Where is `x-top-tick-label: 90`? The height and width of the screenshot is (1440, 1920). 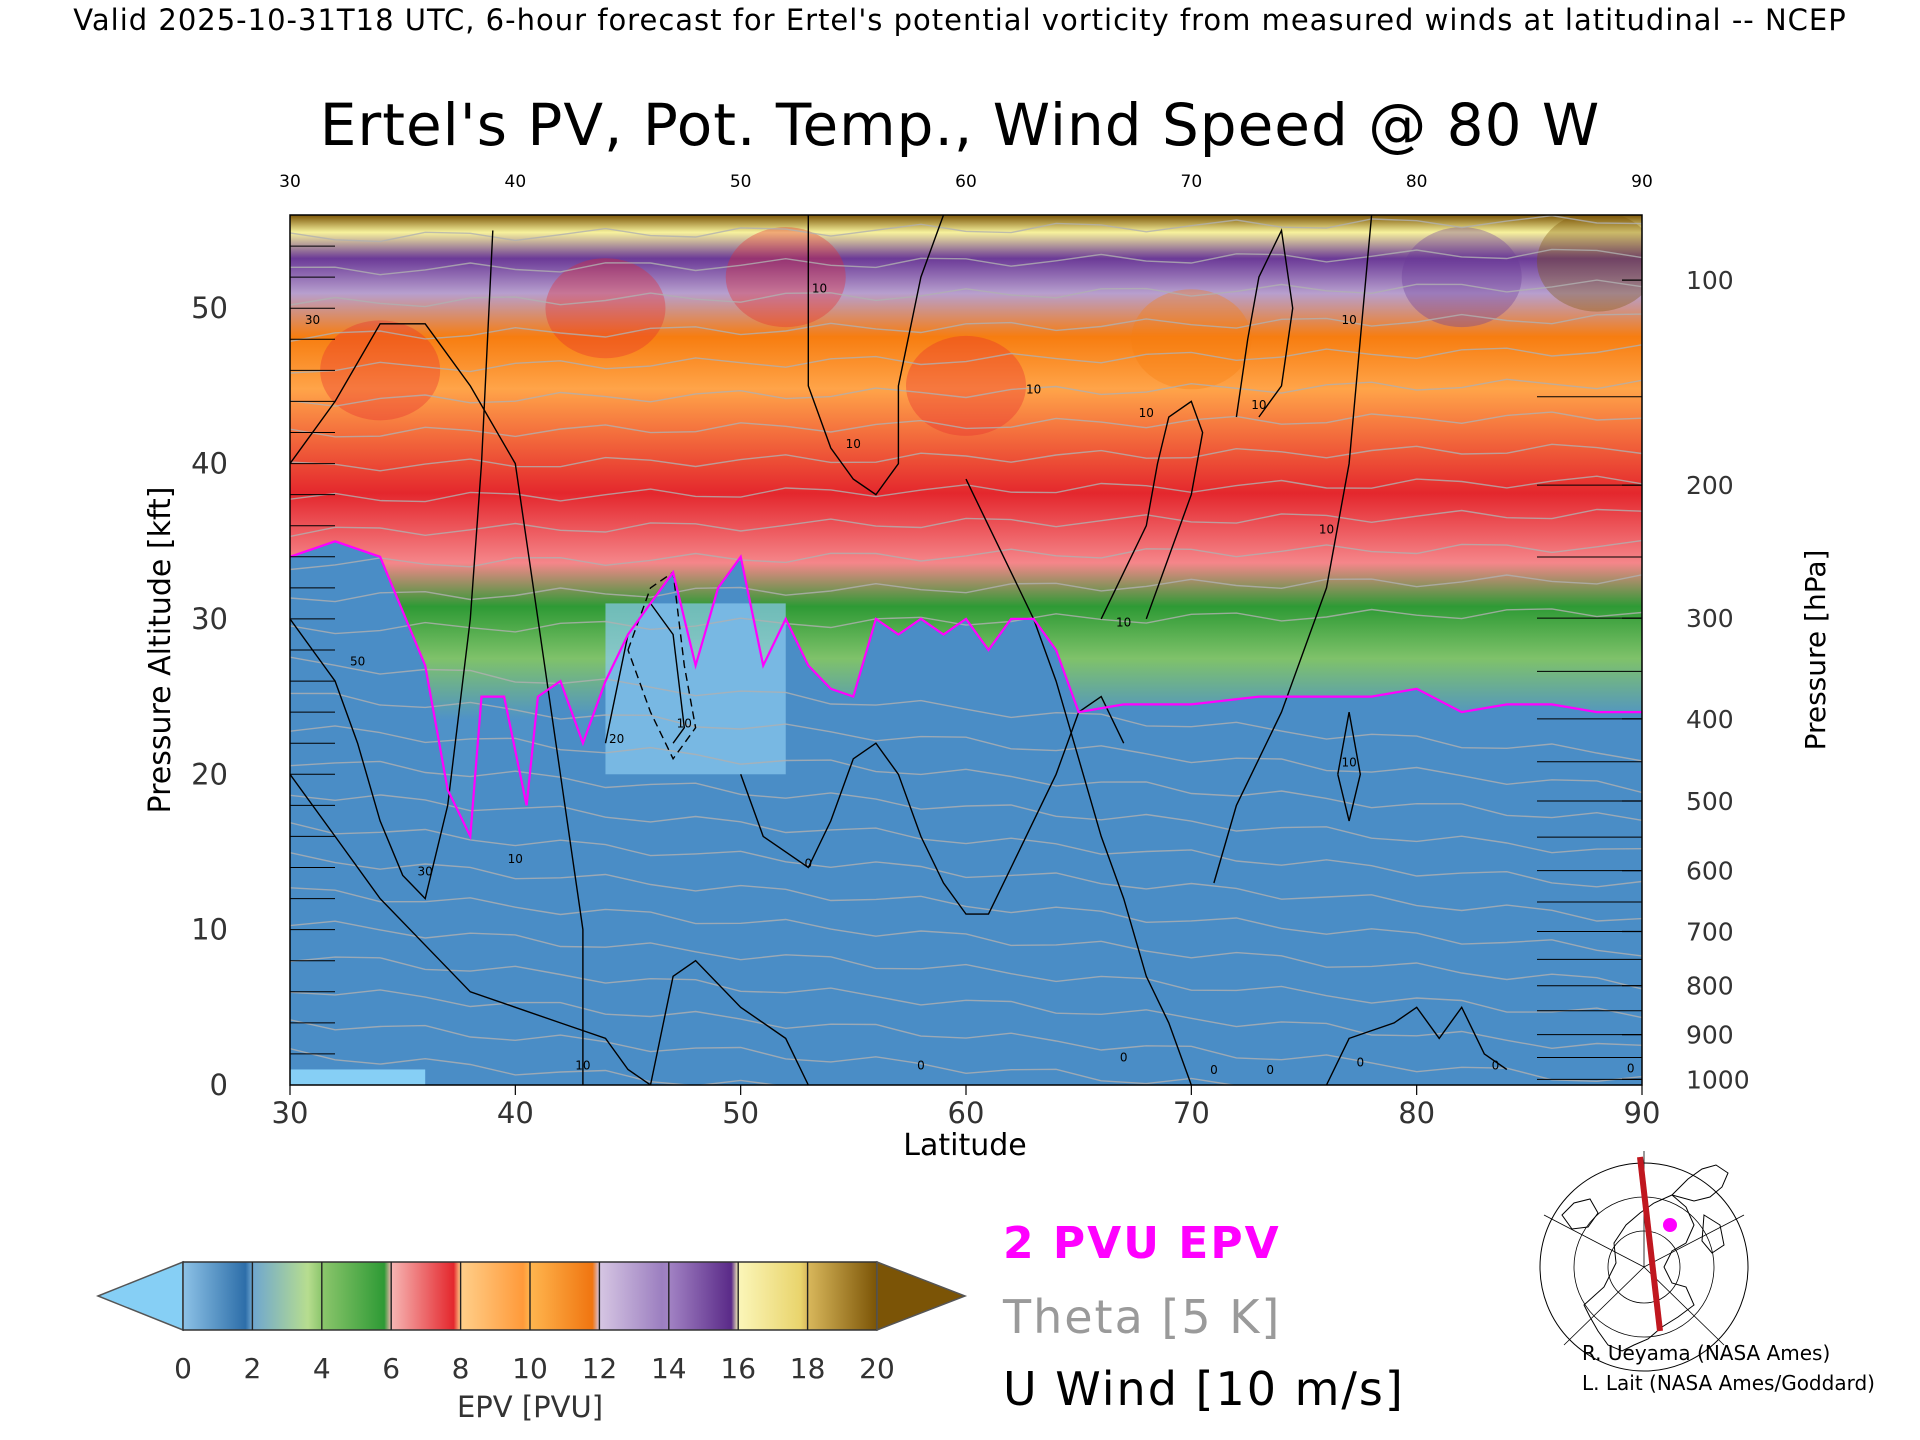
x-top-tick-label: 90 is located at coordinates (1642, 182).